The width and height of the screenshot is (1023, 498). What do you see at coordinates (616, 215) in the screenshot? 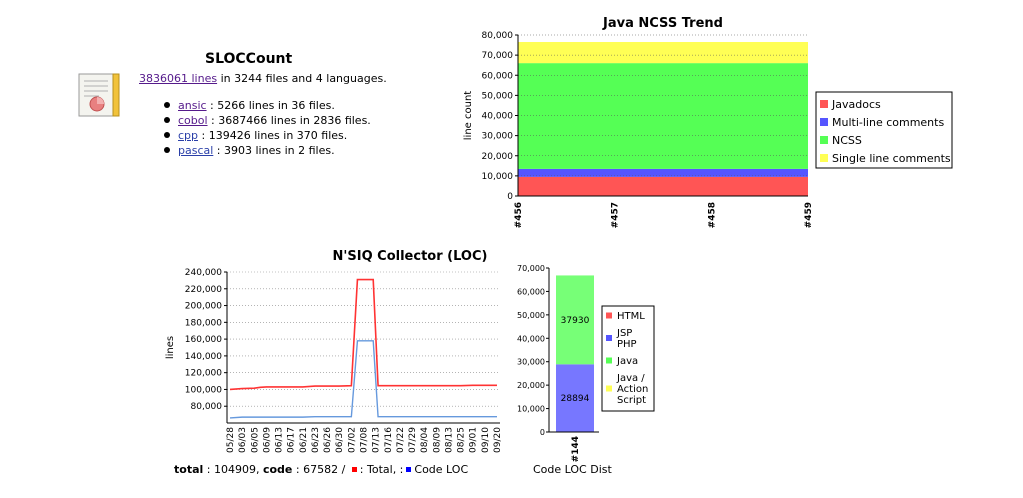
I see `x-tick-label: #457` at bounding box center [616, 215].